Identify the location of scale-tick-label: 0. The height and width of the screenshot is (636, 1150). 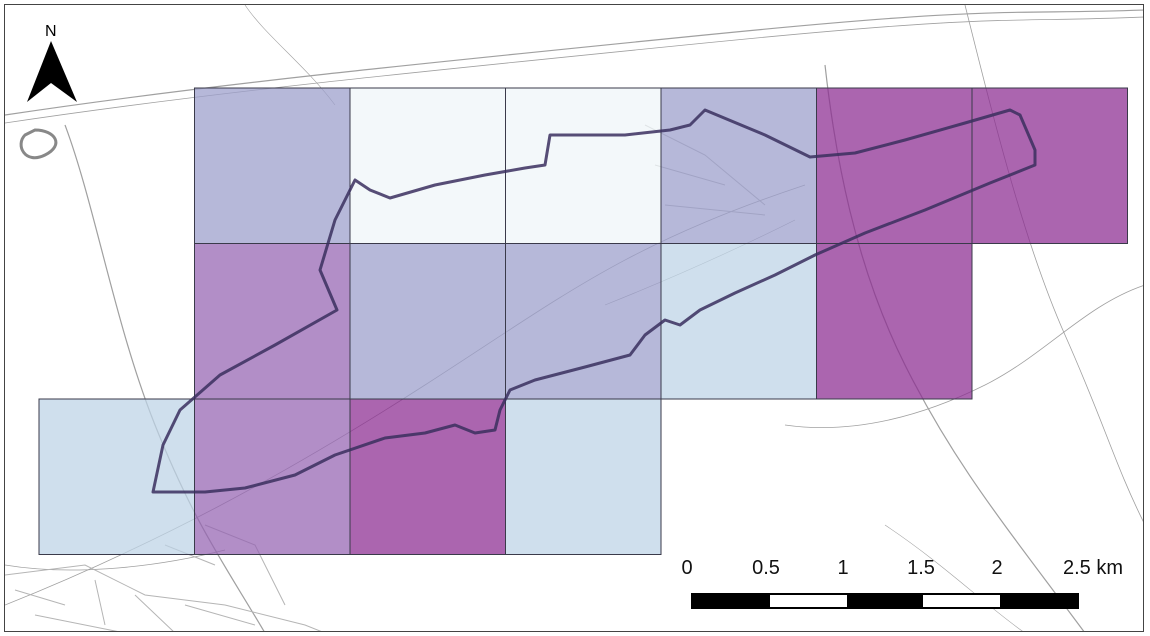
(687, 568).